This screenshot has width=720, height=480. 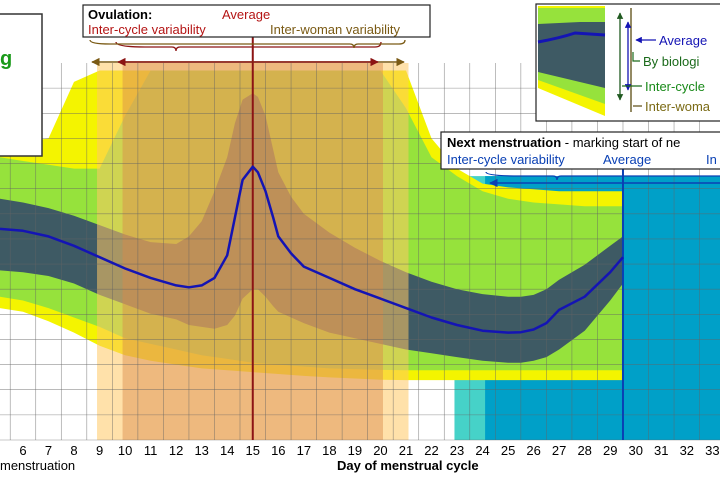 What do you see at coordinates (125, 450) in the screenshot?
I see `x-tick-label: 10` at bounding box center [125, 450].